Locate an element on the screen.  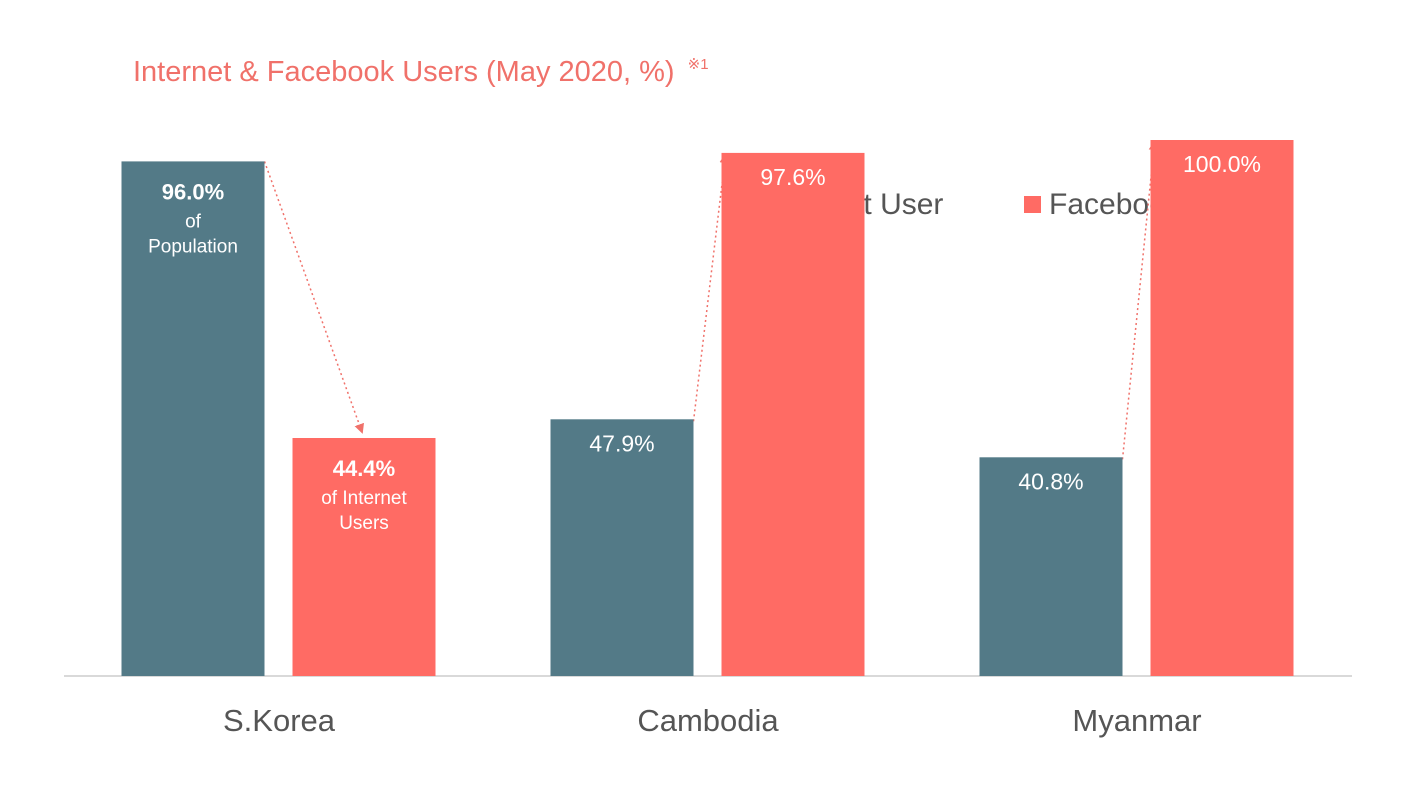
bar-internet-user-s-korea is located at coordinates (193, 418).